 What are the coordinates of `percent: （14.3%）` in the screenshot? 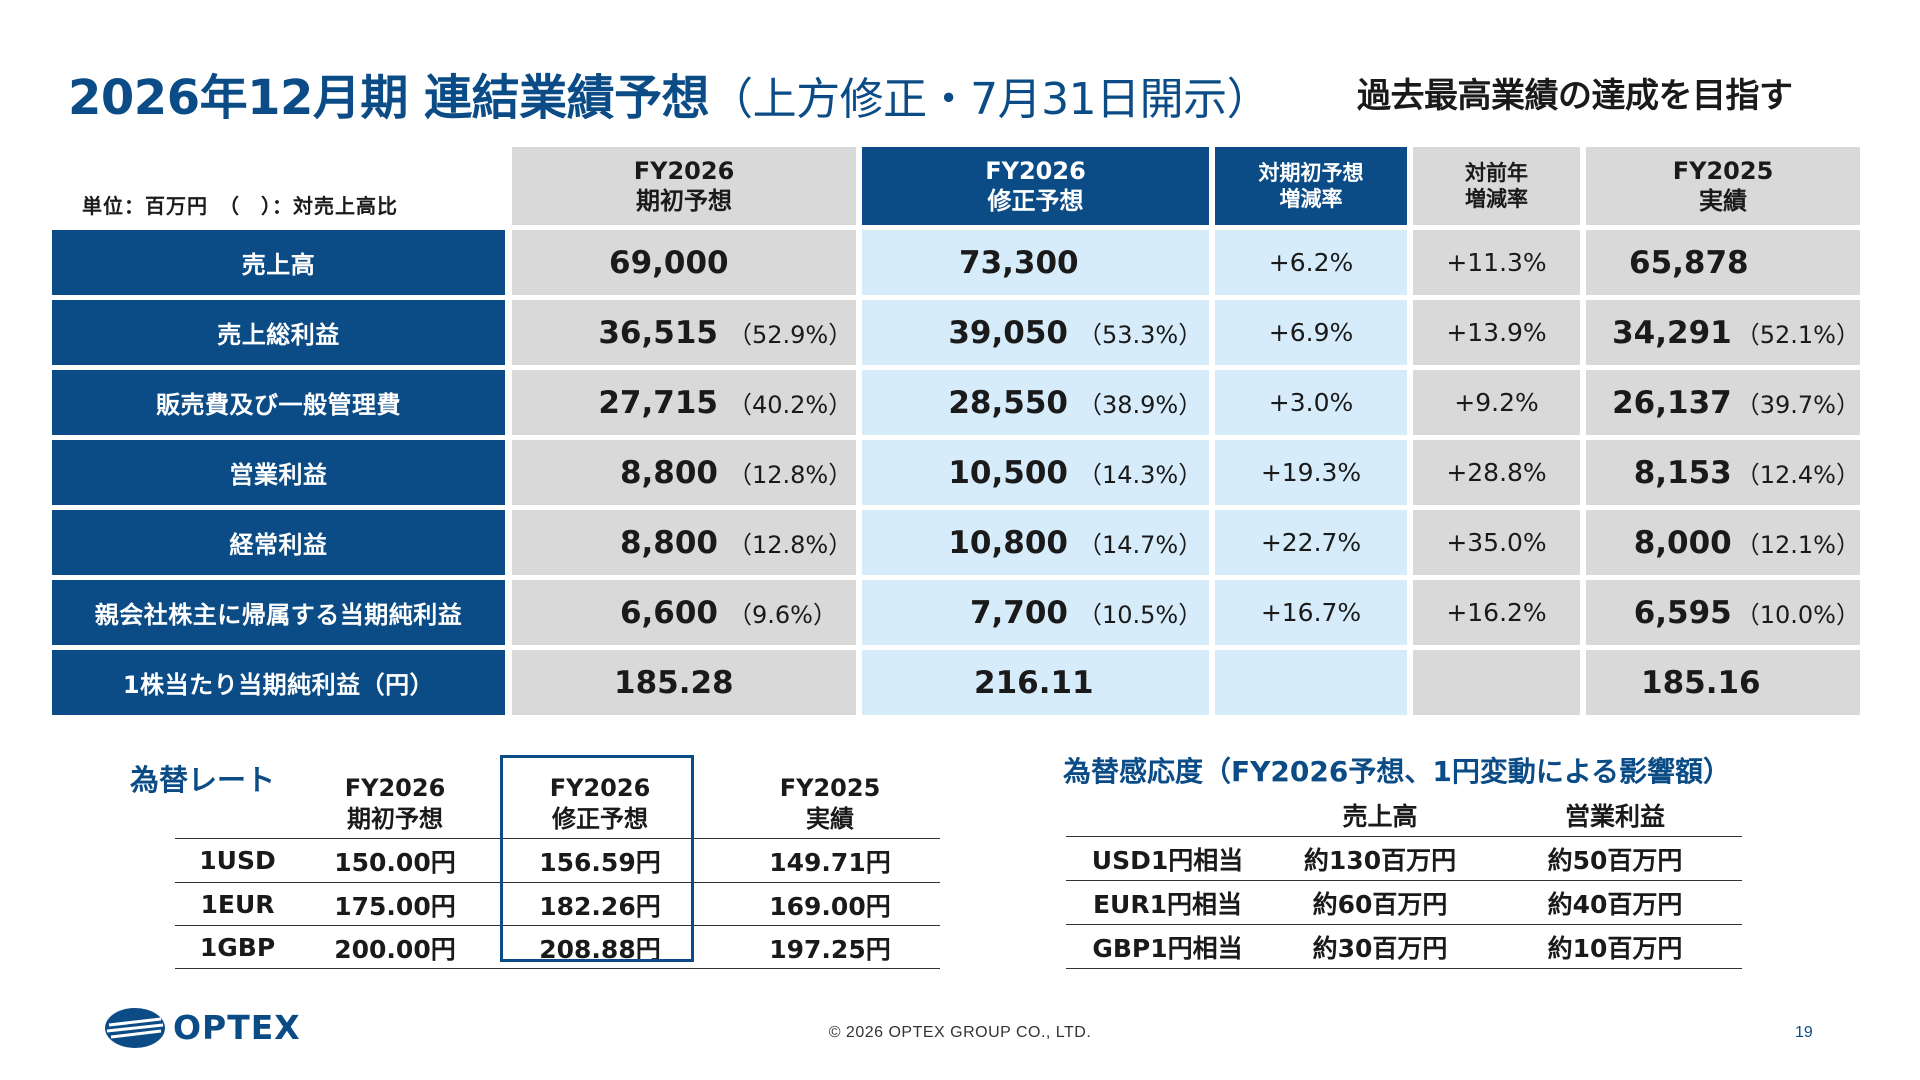 It's located at (1140, 475).